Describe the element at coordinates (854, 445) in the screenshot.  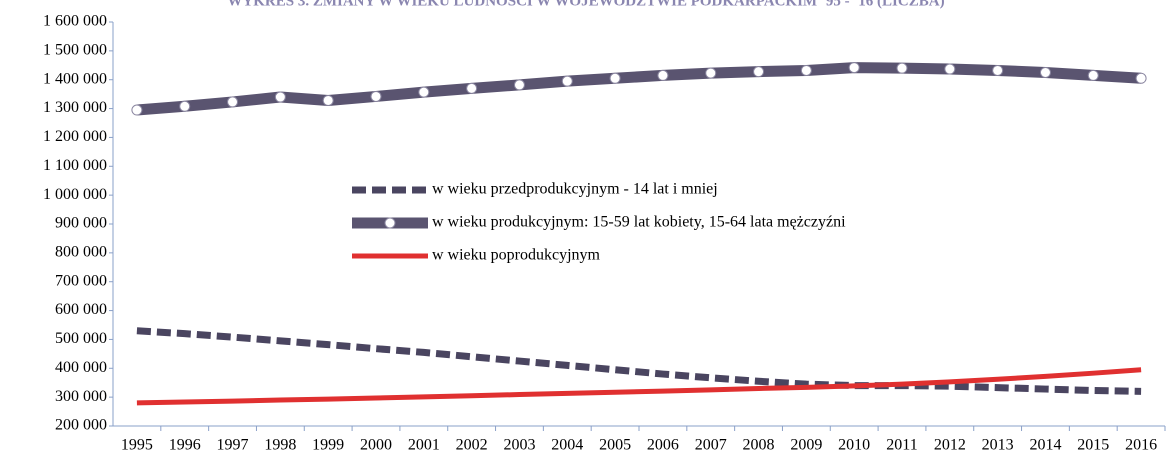
I see `x-tick-label: 2010` at that location.